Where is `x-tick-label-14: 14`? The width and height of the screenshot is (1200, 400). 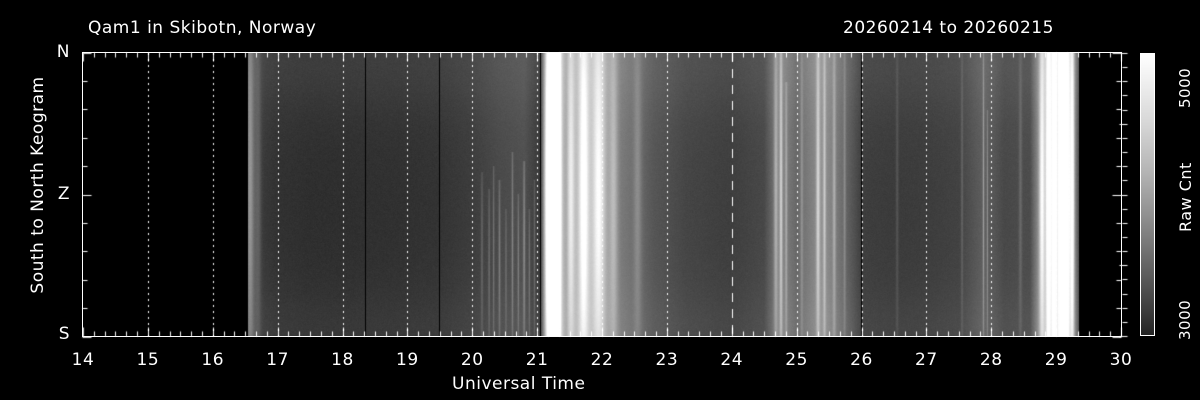 x-tick-label-14: 14 is located at coordinates (83, 360).